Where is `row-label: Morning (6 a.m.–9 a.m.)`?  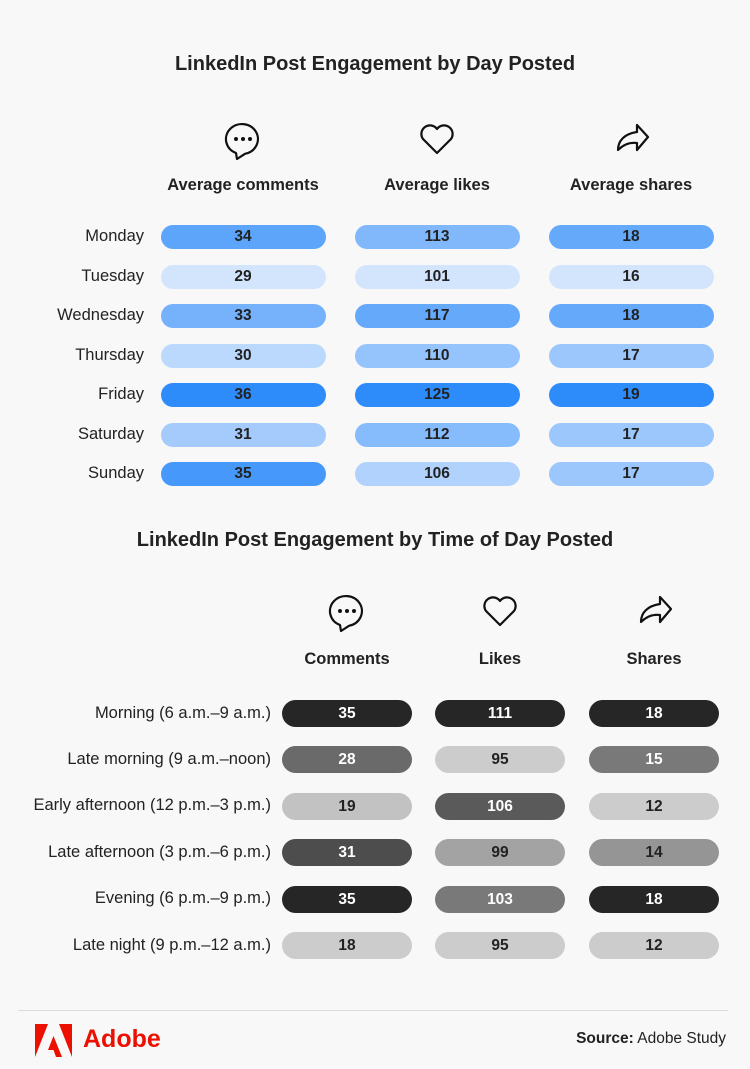 row-label: Morning (6 a.m.–9 a.m.) is located at coordinates (182, 712).